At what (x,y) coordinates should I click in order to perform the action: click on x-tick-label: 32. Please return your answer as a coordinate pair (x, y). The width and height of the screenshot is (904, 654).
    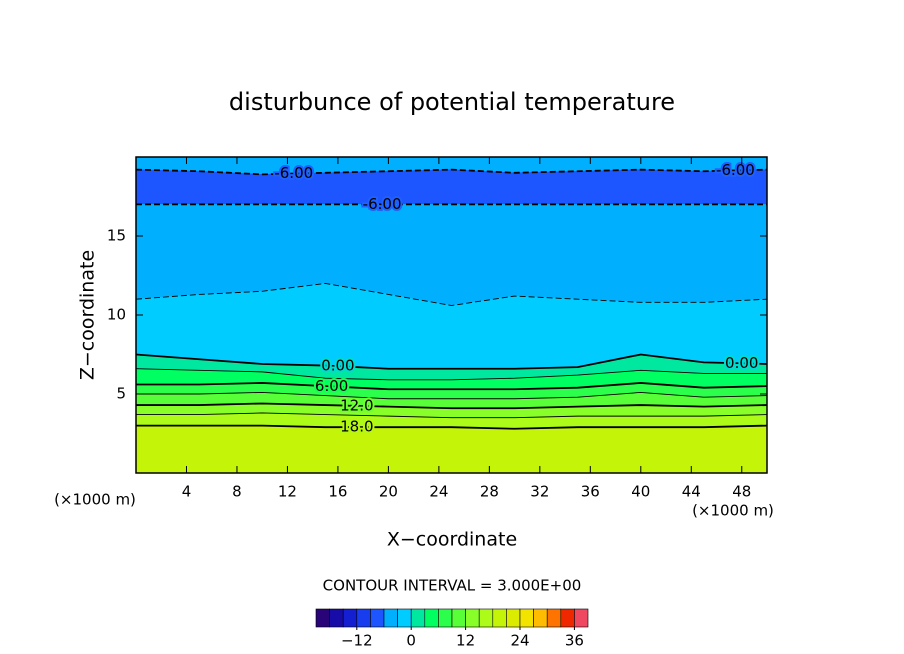
    Looking at the image, I should click on (539, 492).